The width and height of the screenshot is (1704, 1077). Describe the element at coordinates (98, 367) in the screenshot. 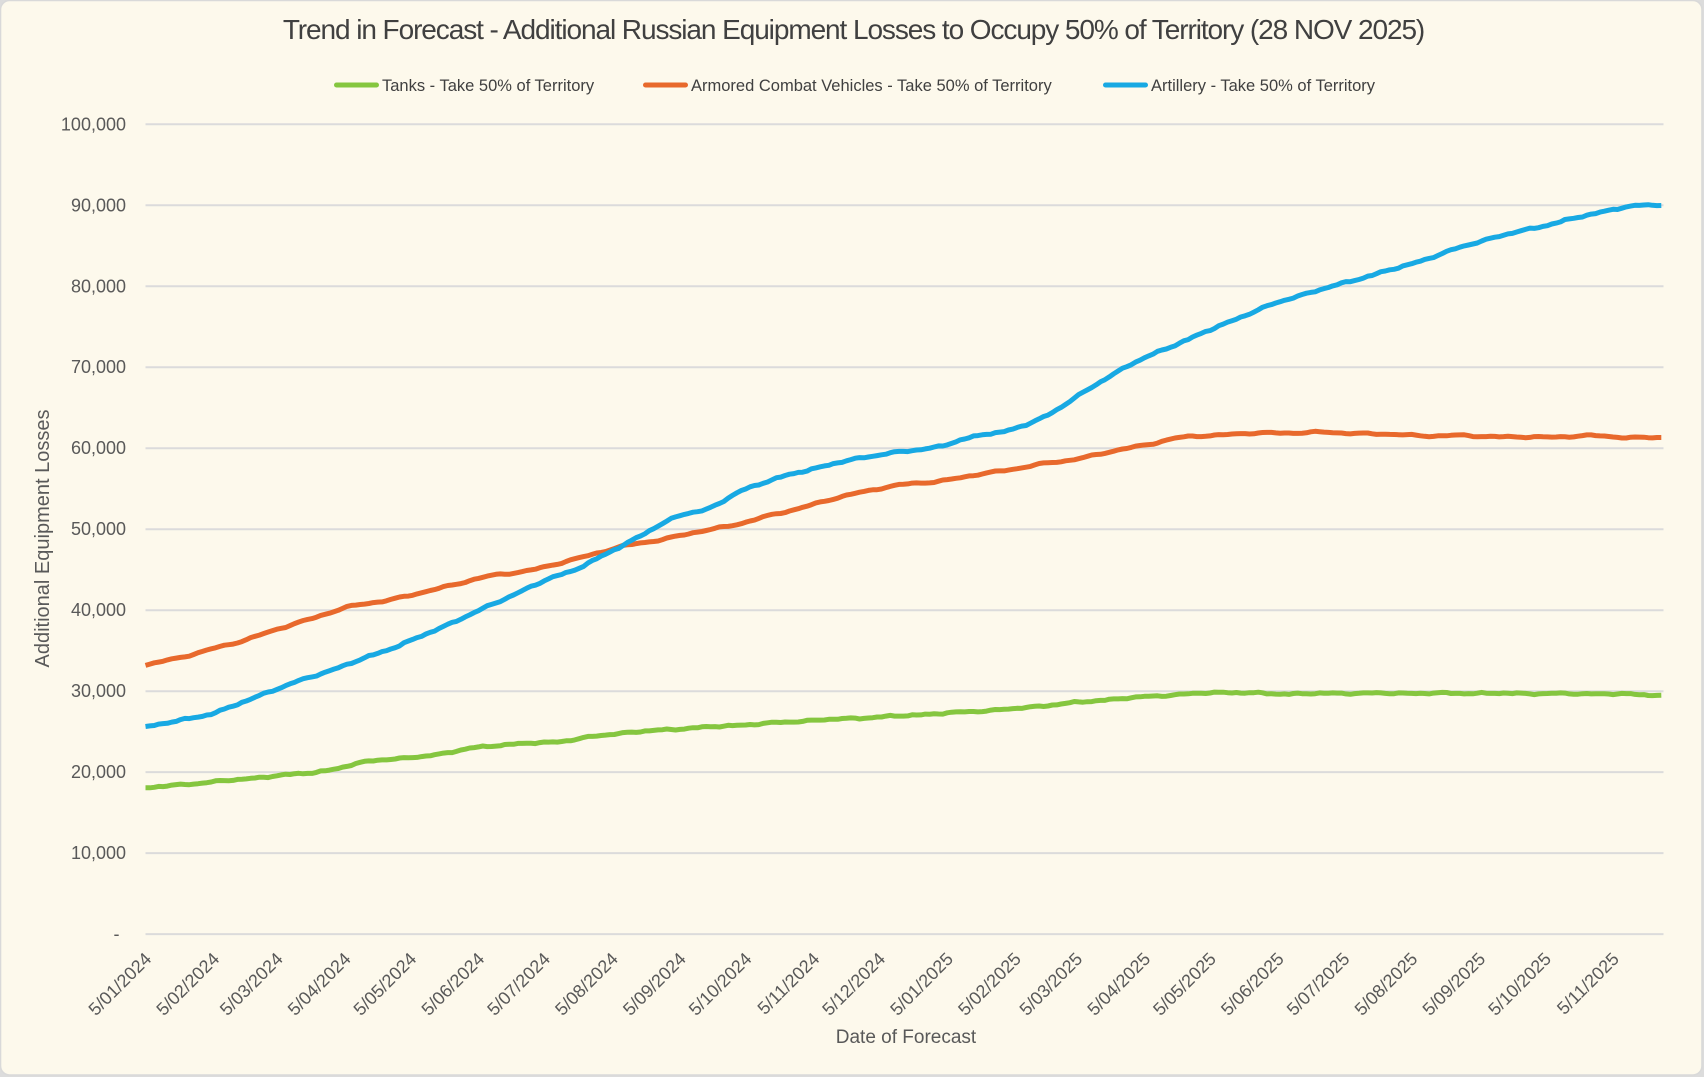

I see `svg-text: 70,000` at that location.